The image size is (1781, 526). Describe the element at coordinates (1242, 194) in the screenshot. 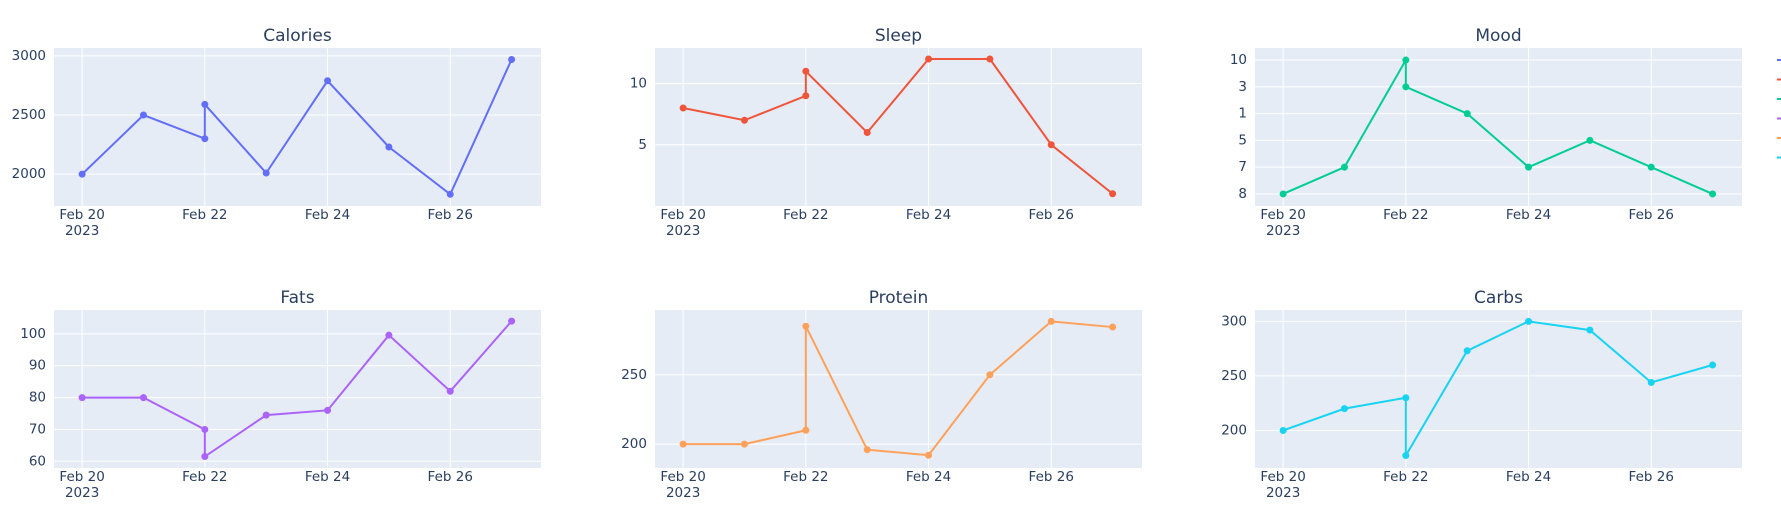

I see `y-tick-label: 8` at that location.